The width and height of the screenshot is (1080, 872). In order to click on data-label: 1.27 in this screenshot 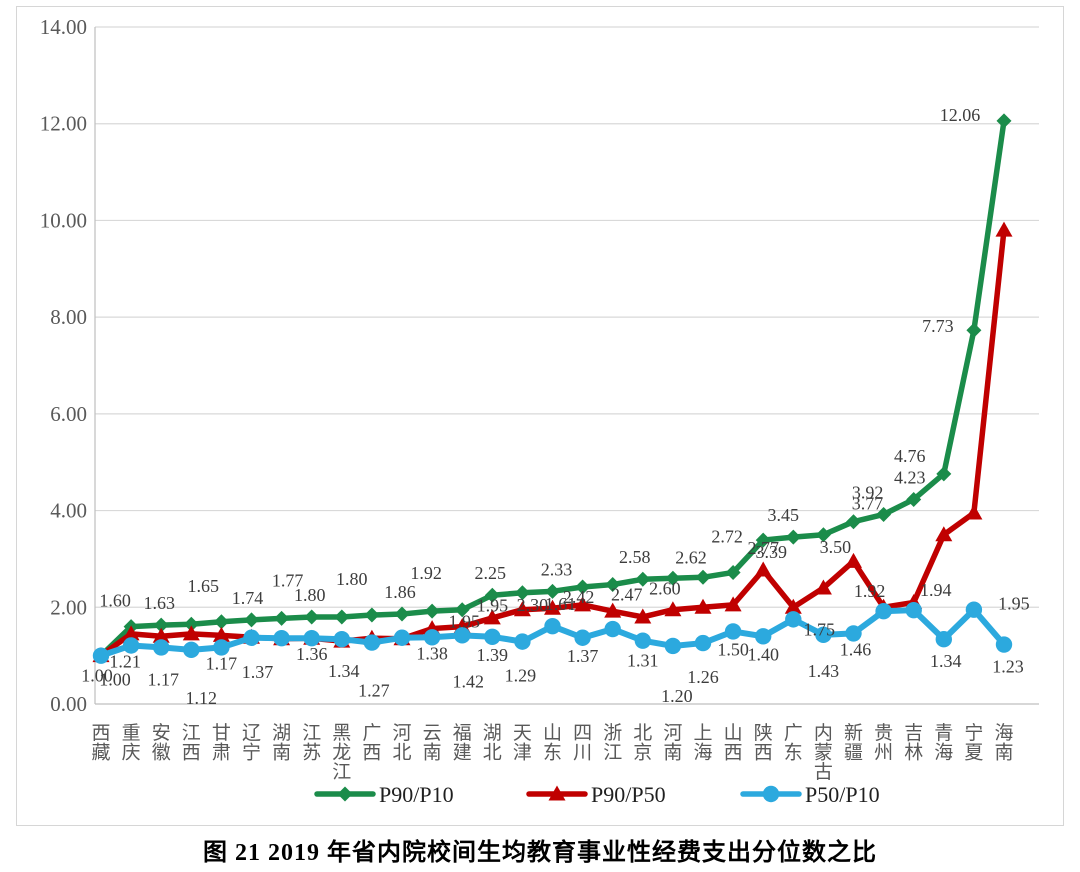, I will do `click(374, 691)`.